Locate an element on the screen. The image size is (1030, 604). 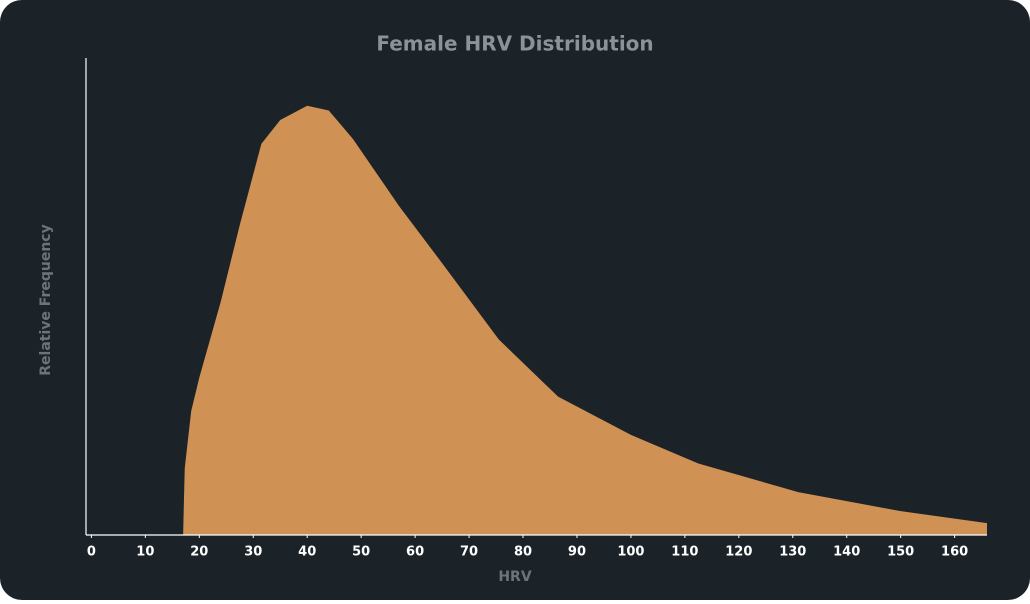
chart-title: Female HRV Distribution is located at coordinates (514, 44).